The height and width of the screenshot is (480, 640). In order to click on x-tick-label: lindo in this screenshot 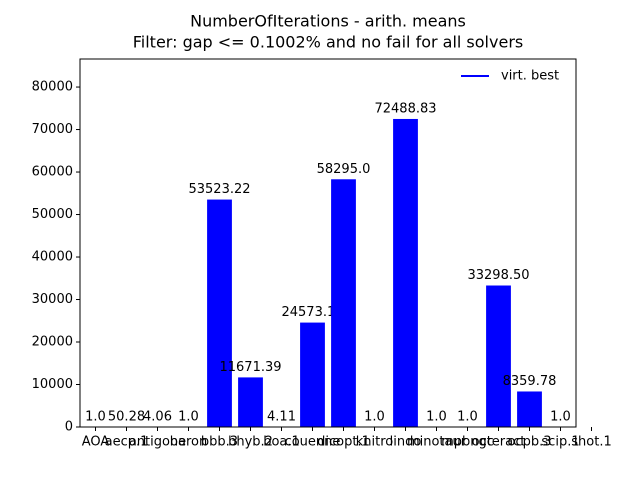, I will do `click(406, 442)`.